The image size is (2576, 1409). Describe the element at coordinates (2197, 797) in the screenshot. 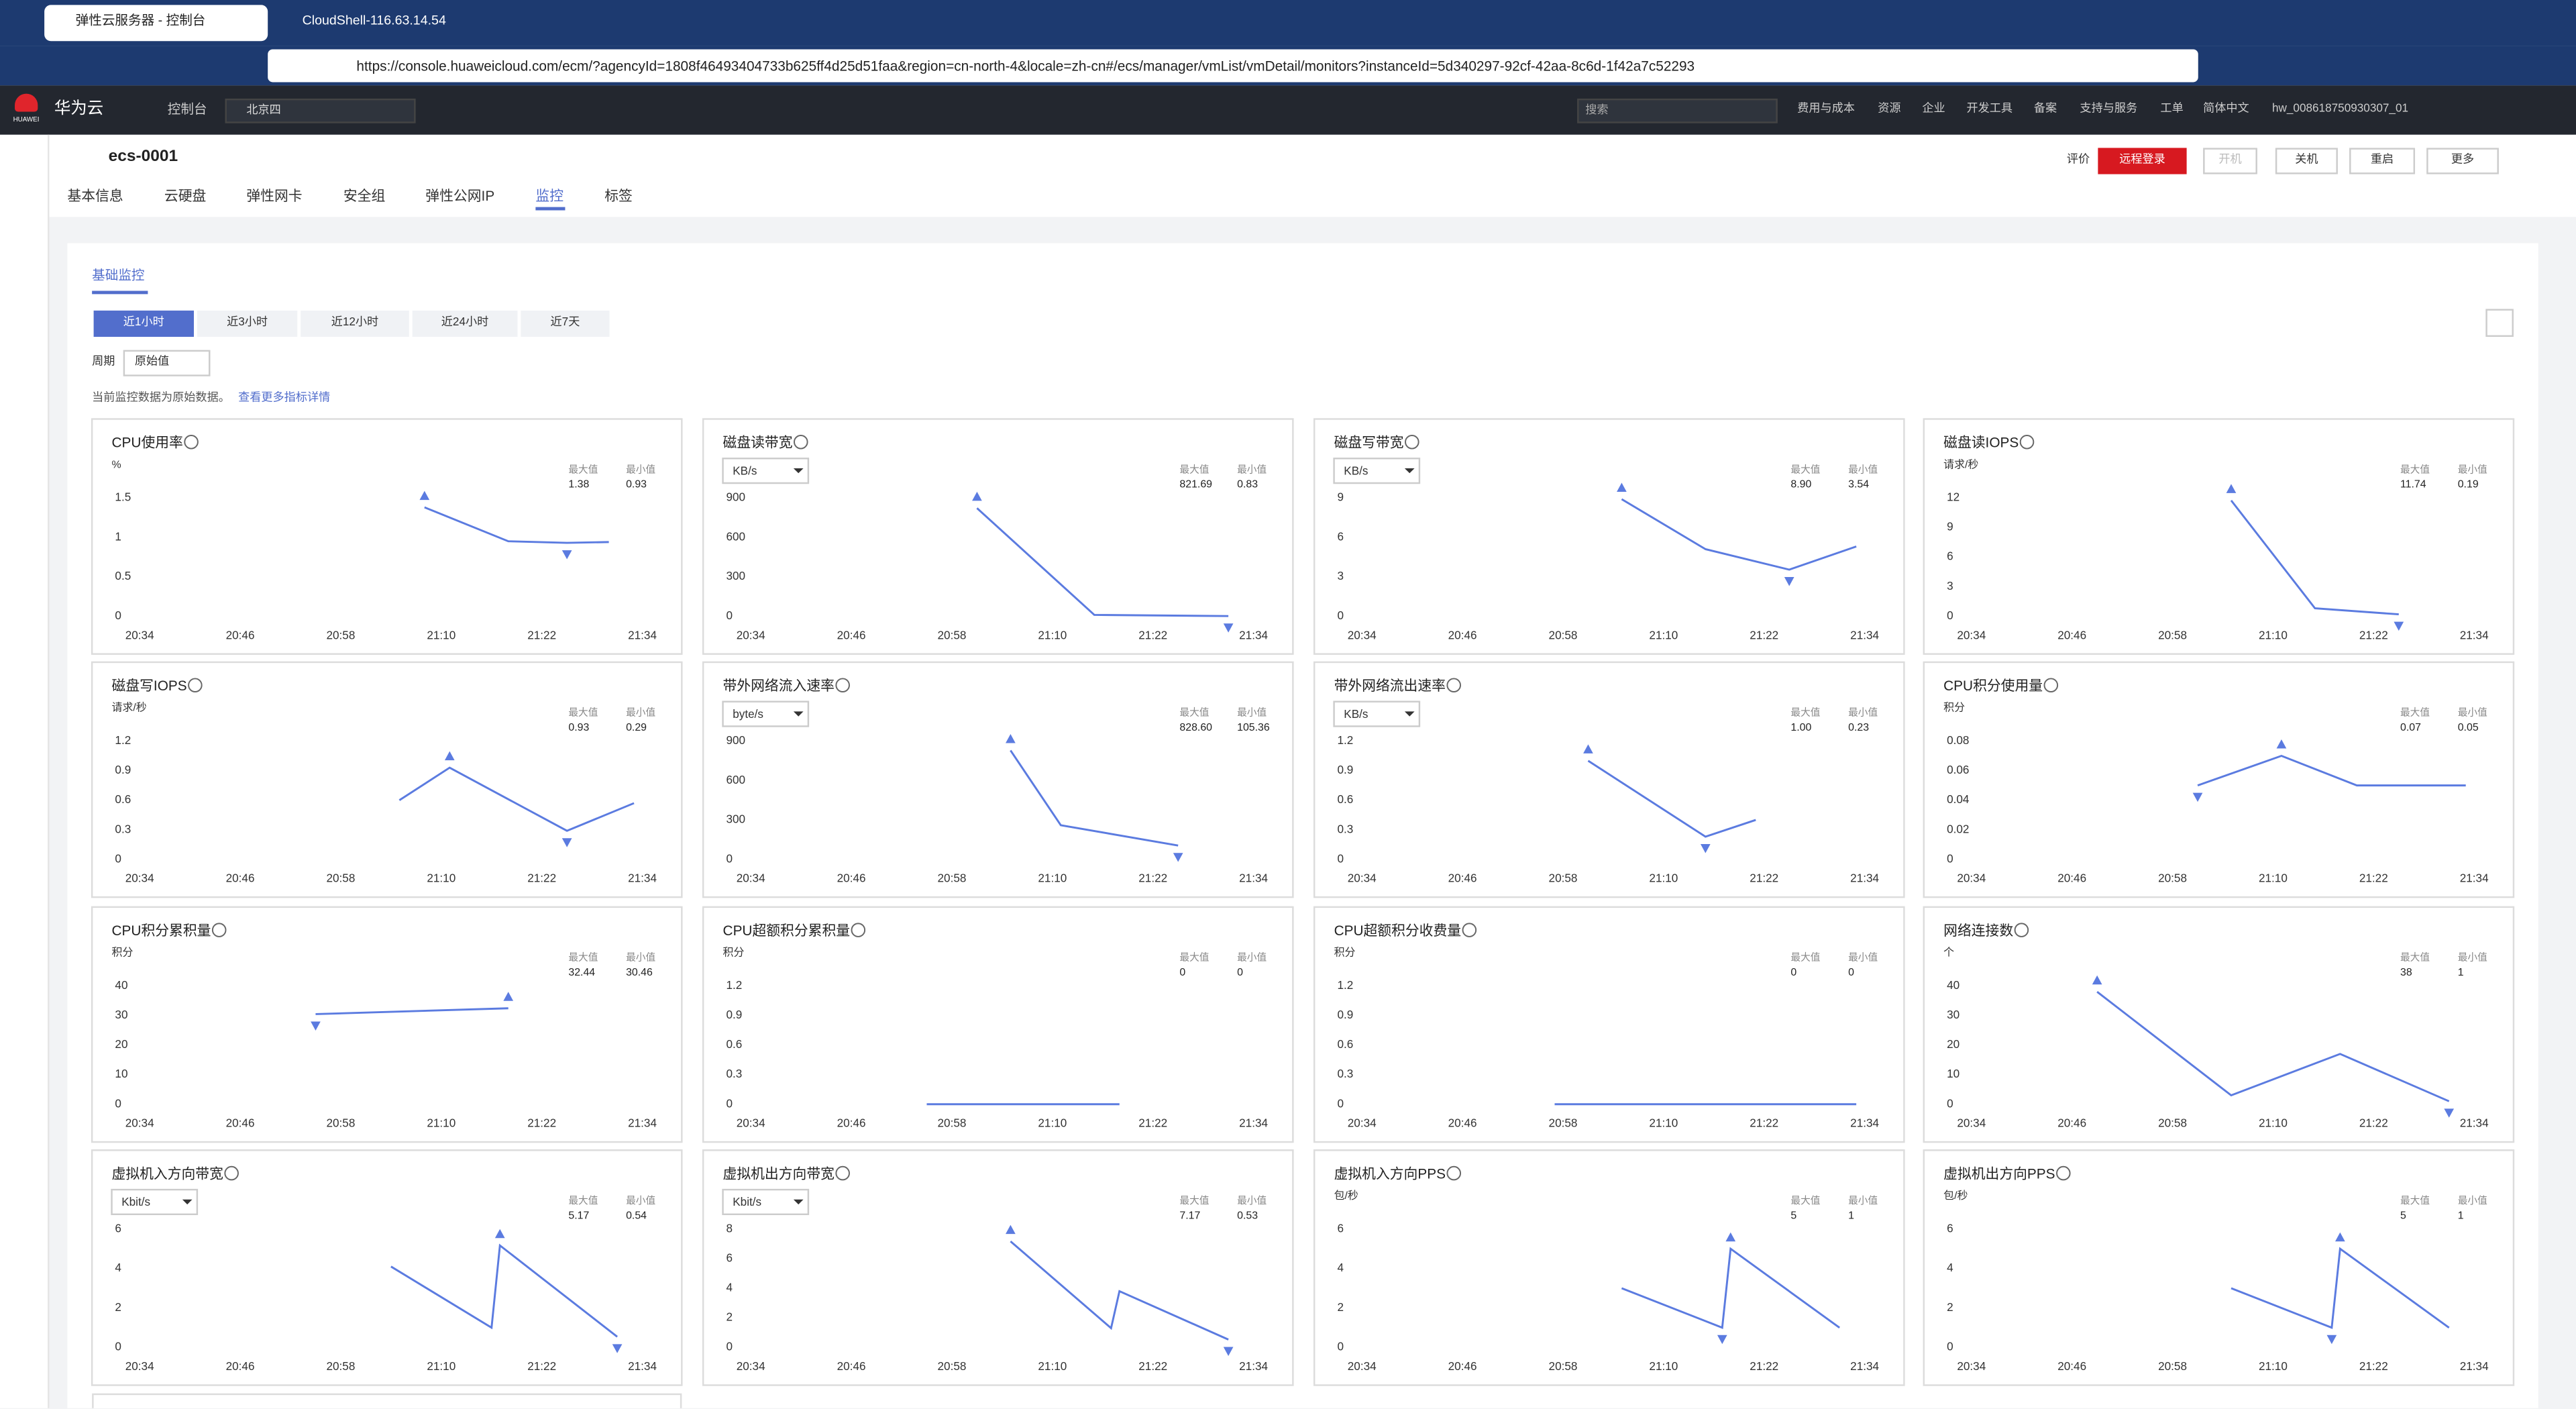

I see `min-marker` at that location.